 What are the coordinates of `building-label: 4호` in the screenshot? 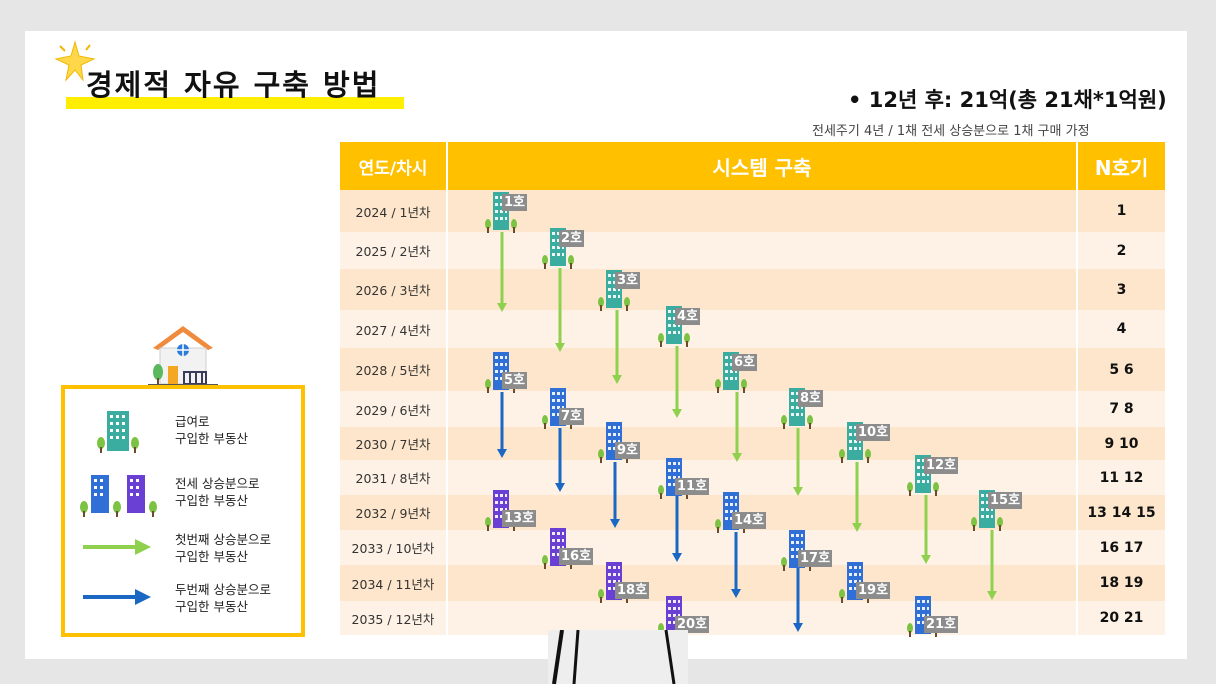 It's located at (688, 316).